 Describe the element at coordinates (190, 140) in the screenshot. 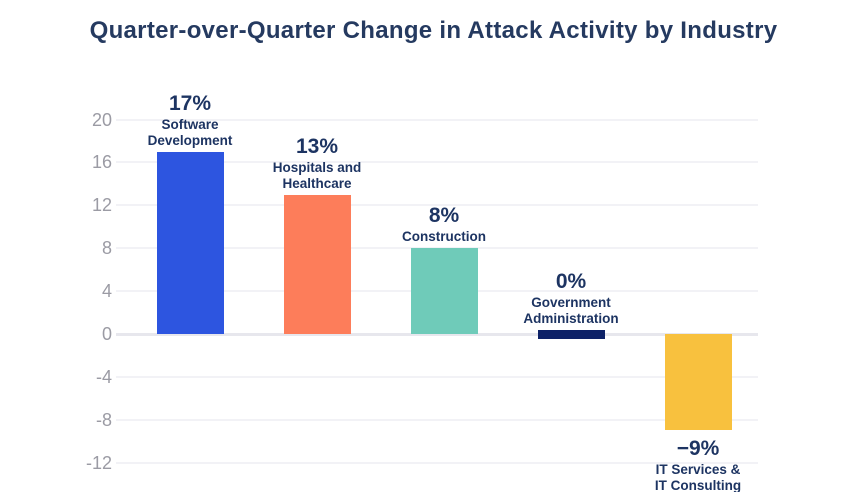

I see `bar-category-label: Development` at that location.